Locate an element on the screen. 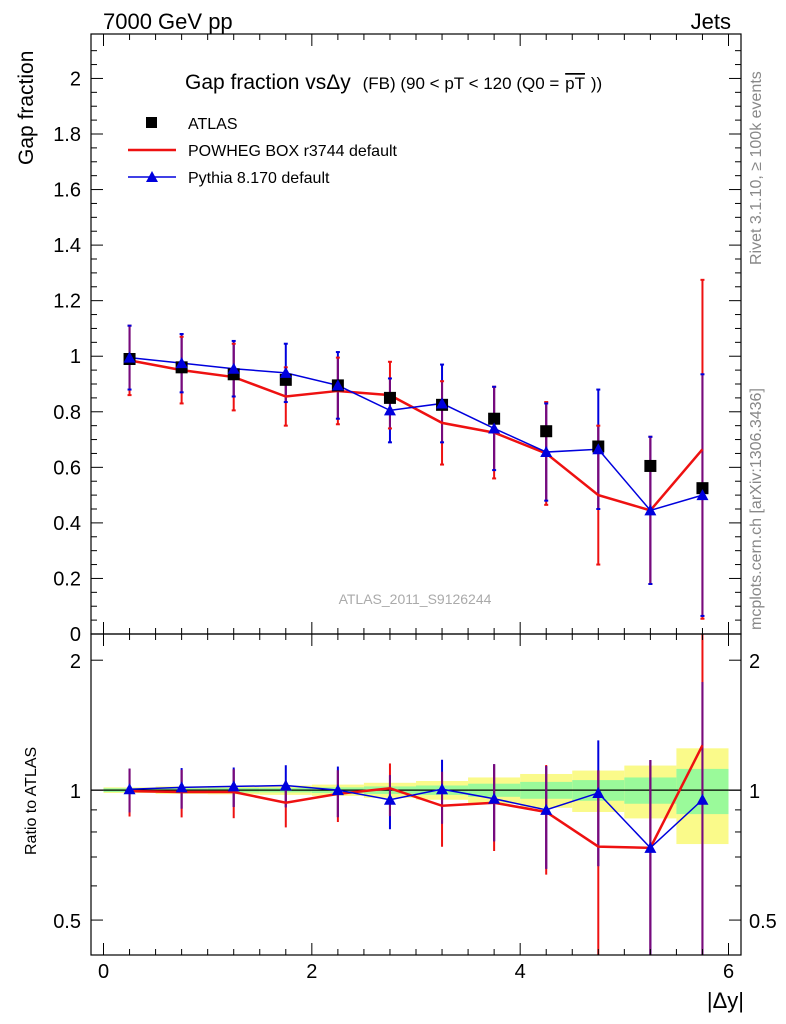  ratio-y-tick-label-right: 0.5 is located at coordinates (763, 922).